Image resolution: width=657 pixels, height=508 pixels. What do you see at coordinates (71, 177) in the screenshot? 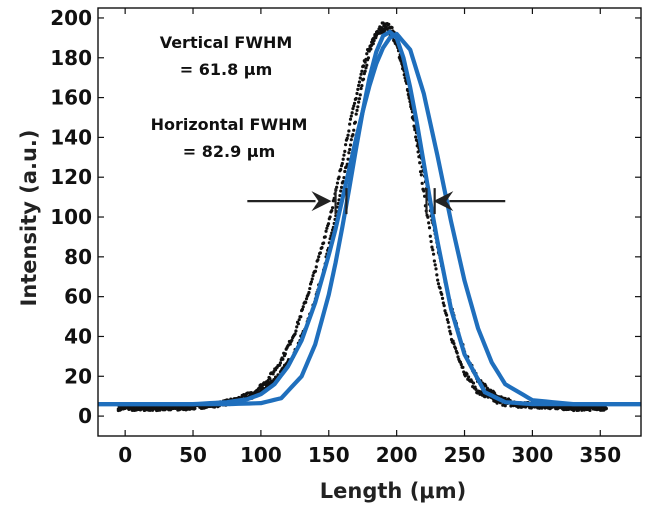
I see `y-tick-label: 120` at bounding box center [71, 177].